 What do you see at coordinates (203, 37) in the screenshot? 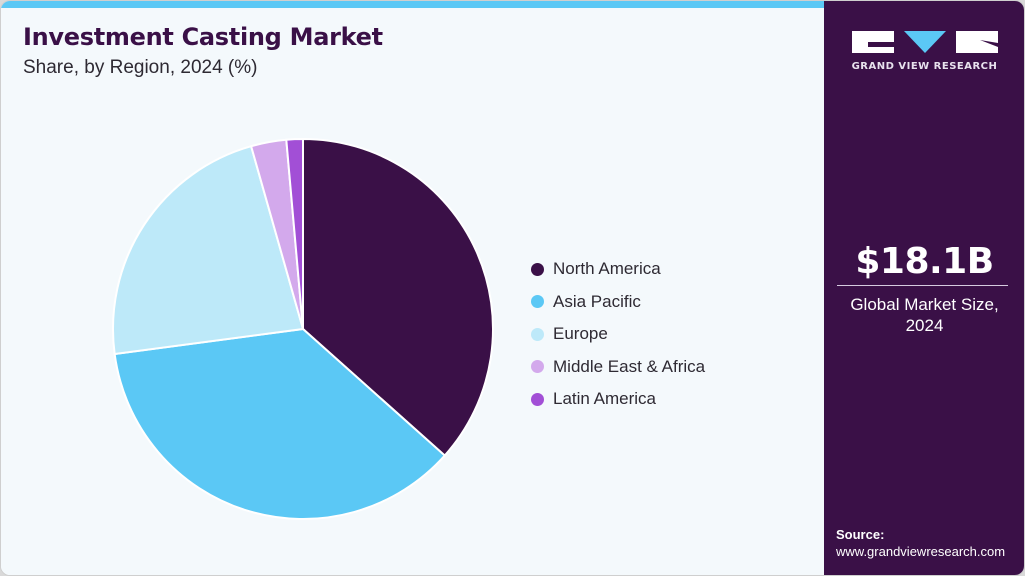
I see `chart-title: Investment Casting Market` at bounding box center [203, 37].